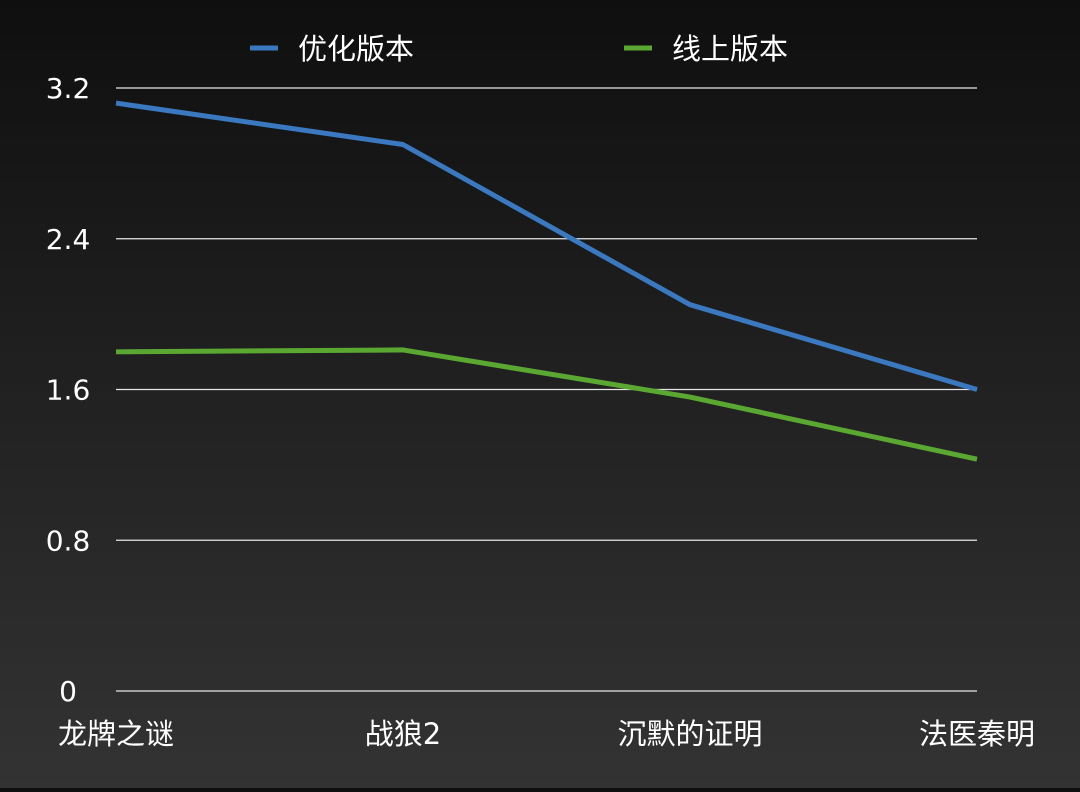  What do you see at coordinates (68, 691) in the screenshot?
I see `y-tick-label: 0` at bounding box center [68, 691].